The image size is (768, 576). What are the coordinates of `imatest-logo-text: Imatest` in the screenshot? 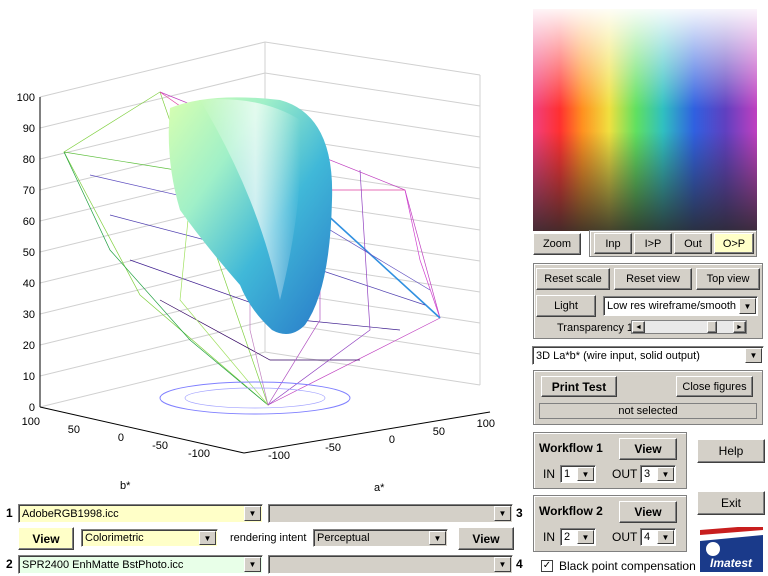 It's located at (731, 563).